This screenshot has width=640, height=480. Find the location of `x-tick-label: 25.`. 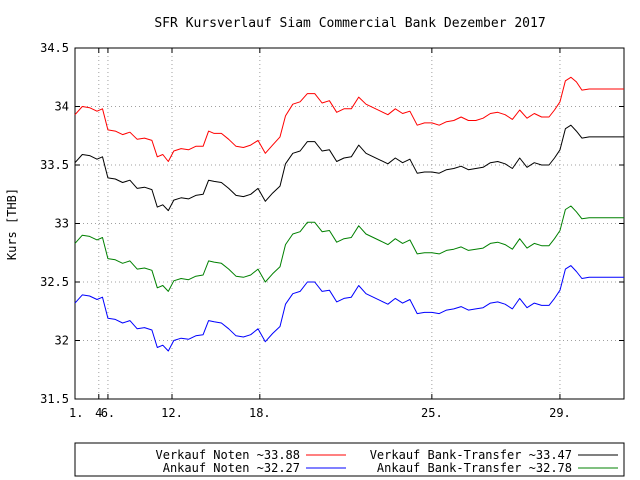

x-tick-label: 25. is located at coordinates (432, 413).